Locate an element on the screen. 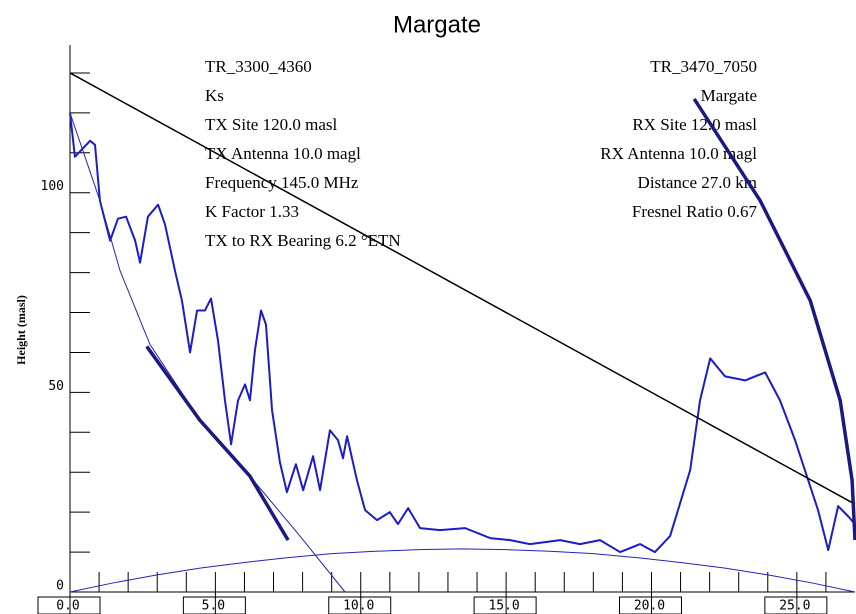  y-axis-label: Height (masl) is located at coordinates (21, 330).